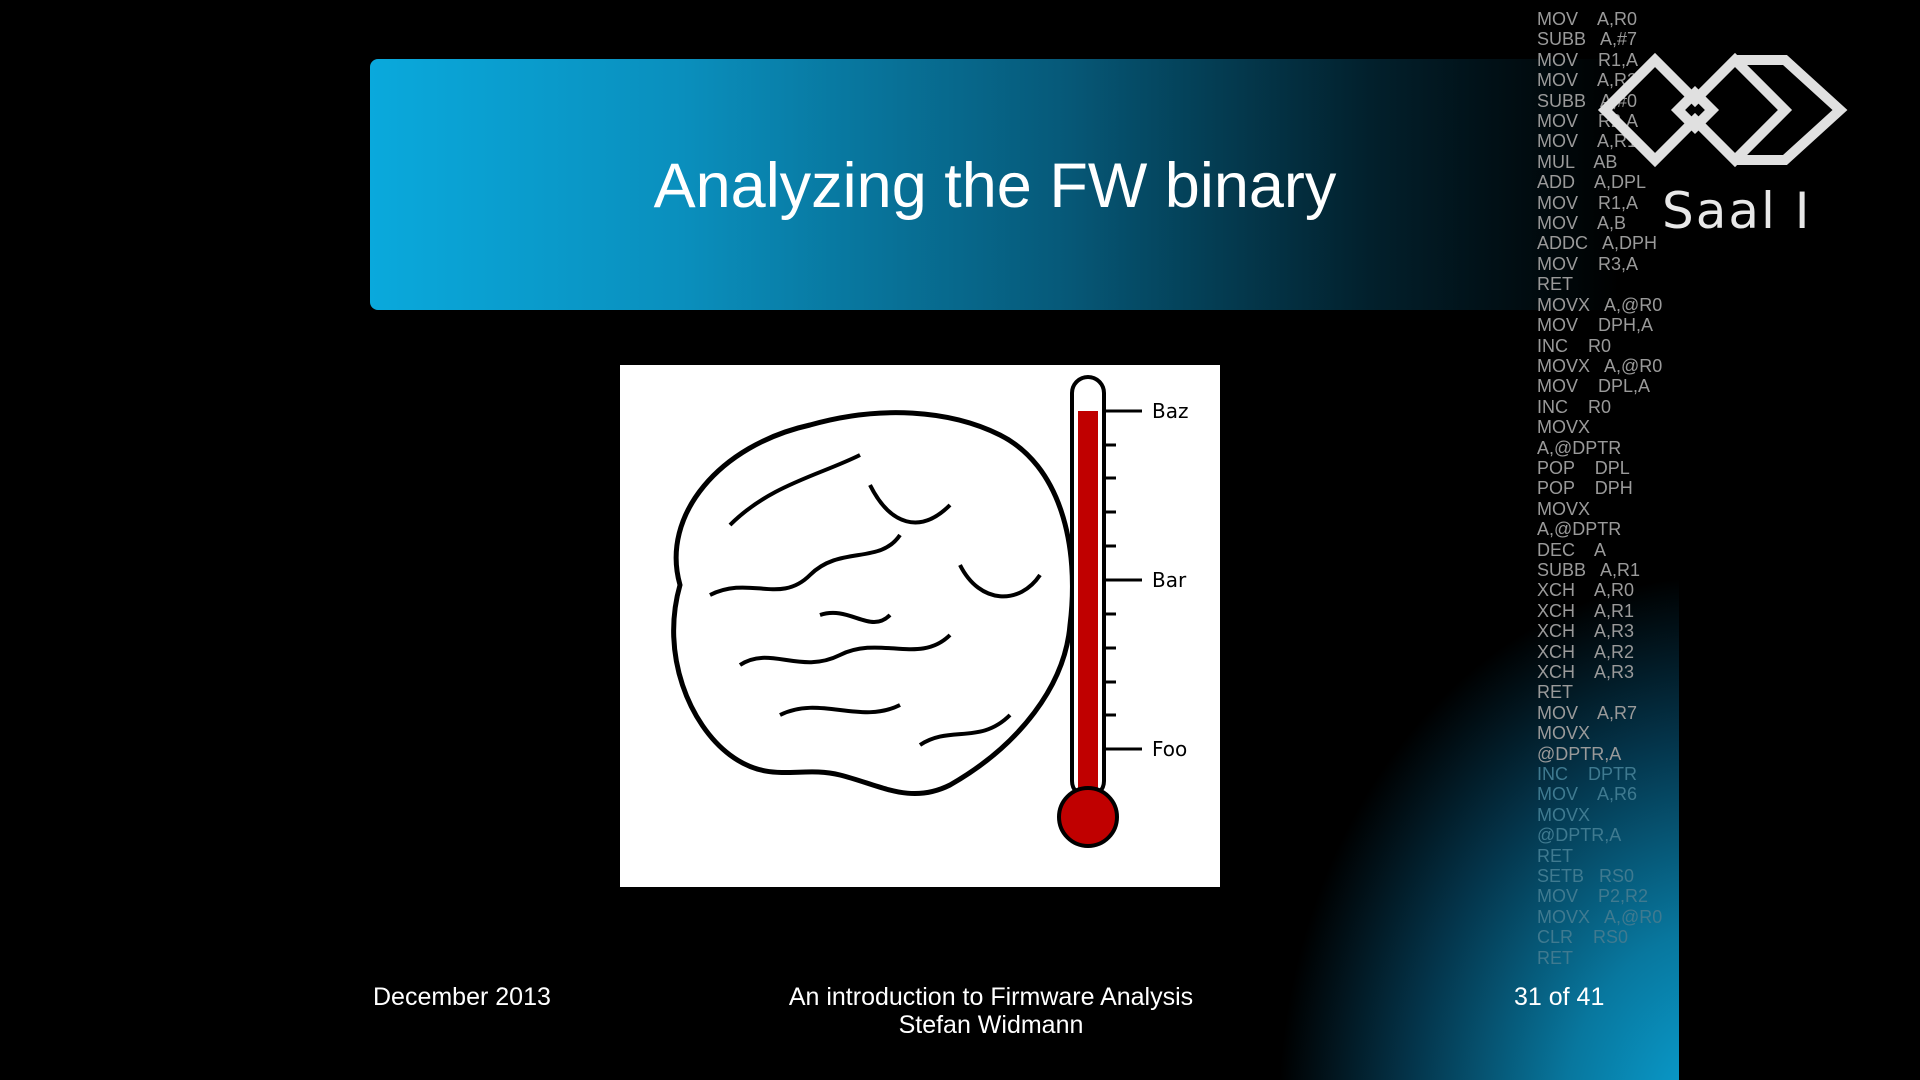  I want to click on code-line: XCH A,R2, so click(1586, 651).